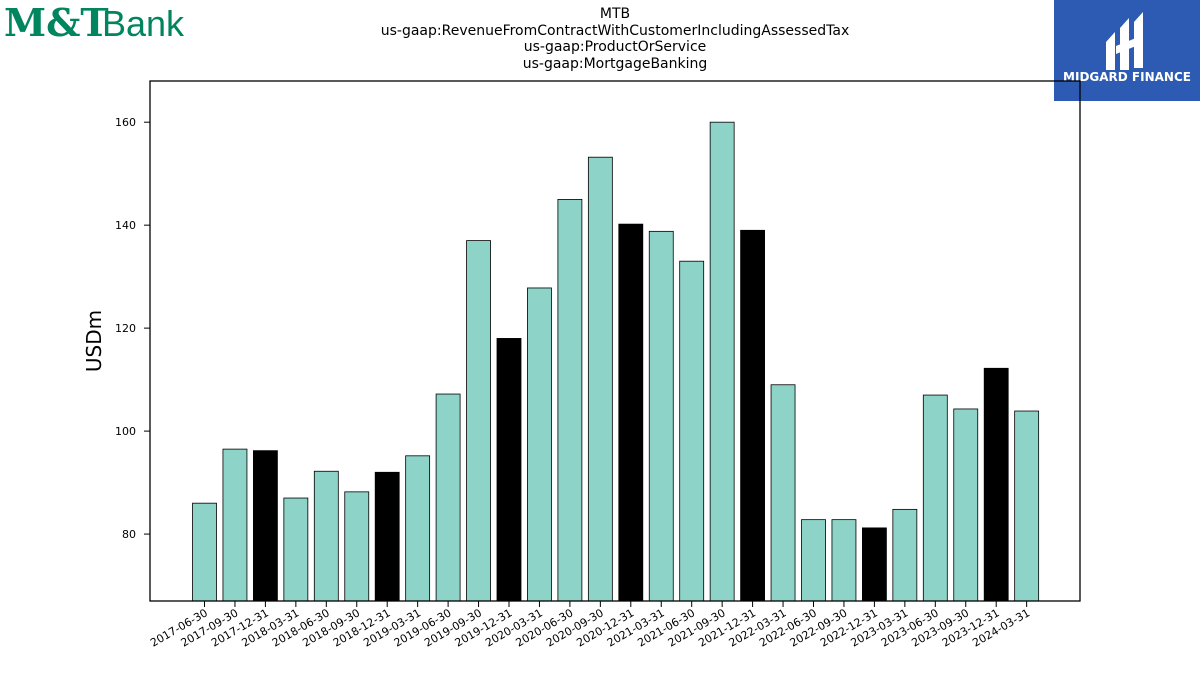  Describe the element at coordinates (129, 534) in the screenshot. I see `y-tick-label: 80` at that location.